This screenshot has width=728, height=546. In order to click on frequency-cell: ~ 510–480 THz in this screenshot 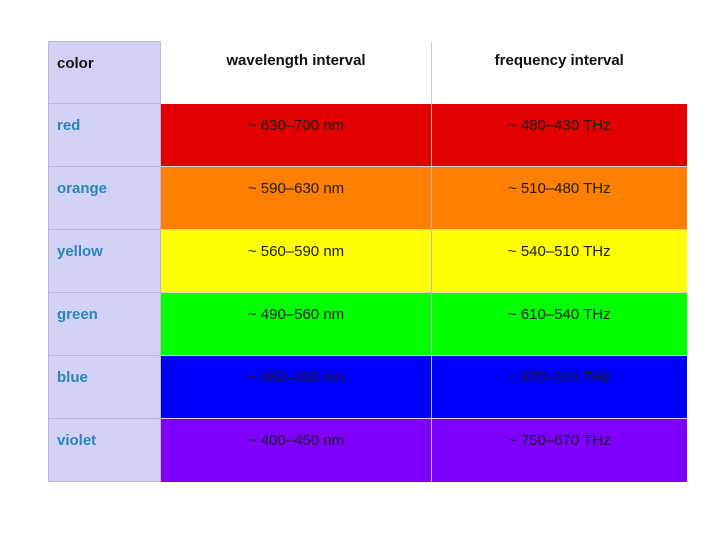, I will do `click(559, 198)`.